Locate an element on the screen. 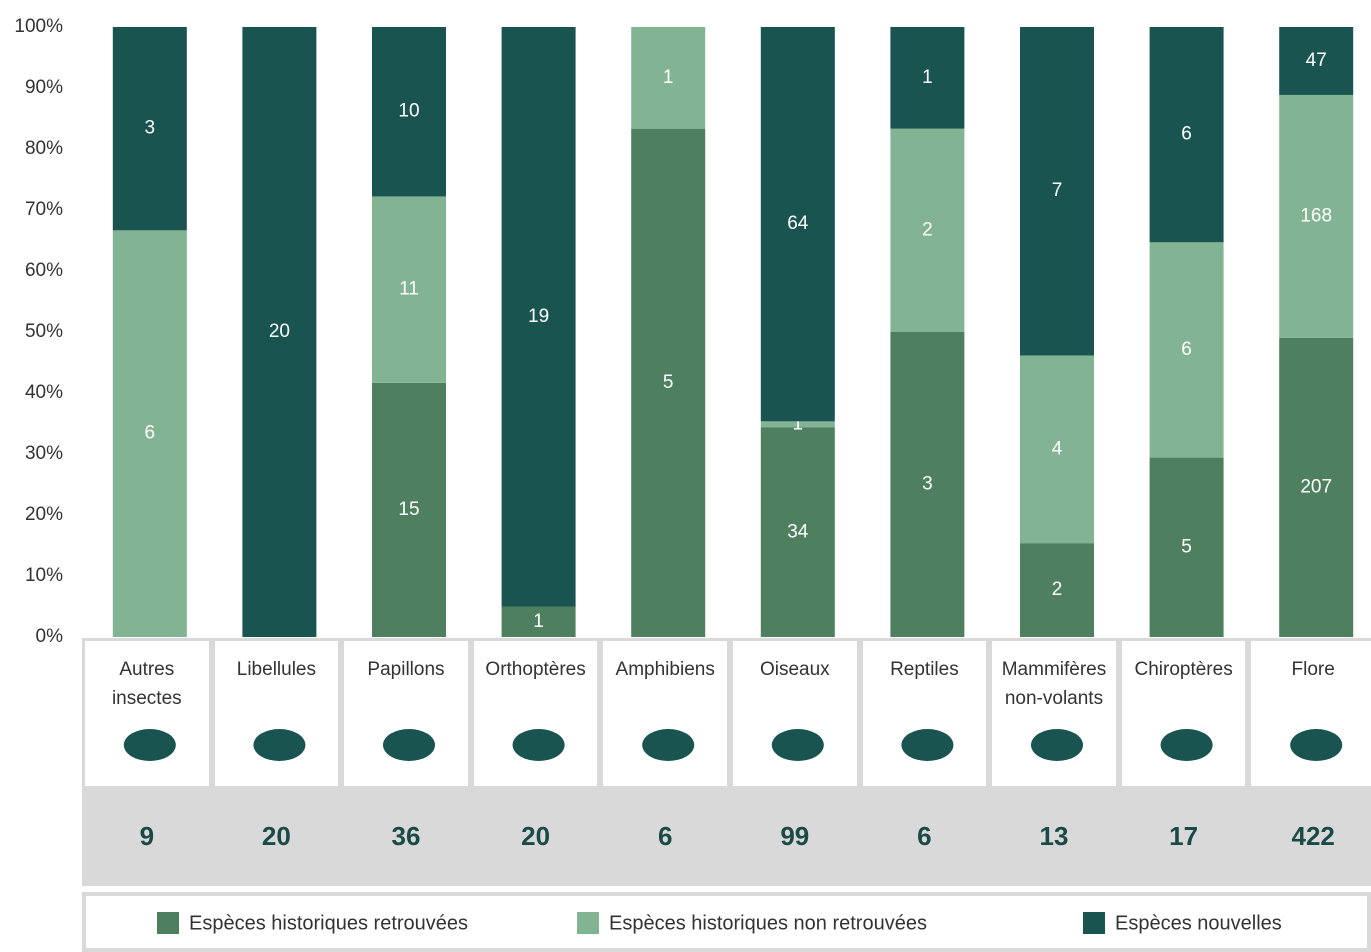 This screenshot has width=1371, height=952. y-tick-label: 80% is located at coordinates (44, 148).